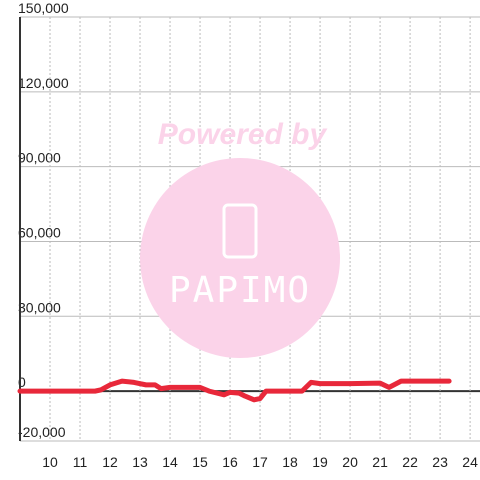  I want to click on watermark-title: Powered by, so click(243, 134).